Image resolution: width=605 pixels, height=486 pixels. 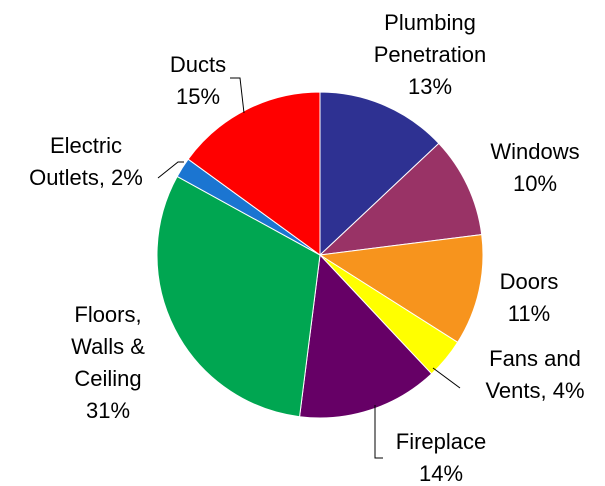 I want to click on slice-label-line: 11%, so click(x=529, y=313).